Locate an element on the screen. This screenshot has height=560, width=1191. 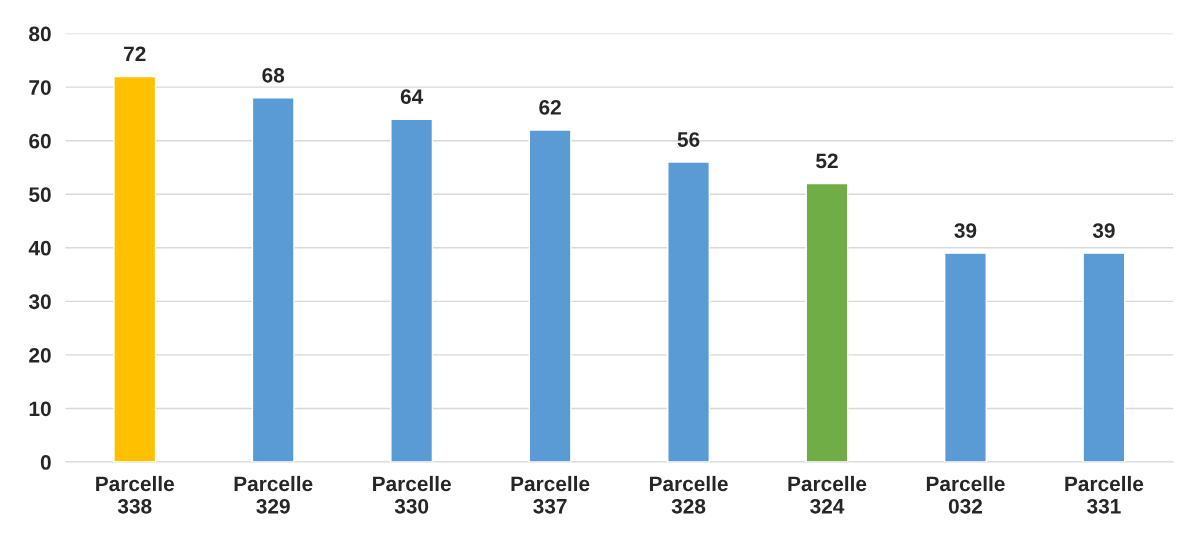
x-tick-label: Parcelle 337 is located at coordinates (550, 494).